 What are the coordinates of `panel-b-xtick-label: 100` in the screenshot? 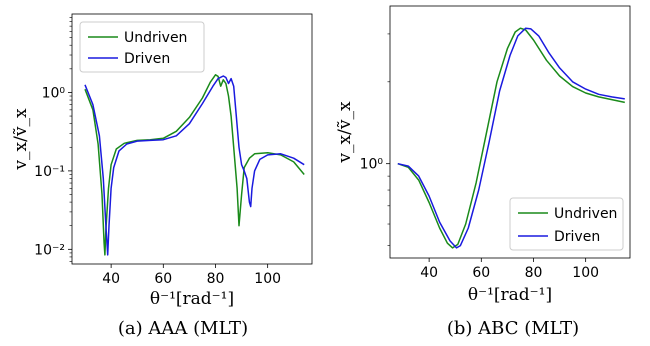 It's located at (585, 273).